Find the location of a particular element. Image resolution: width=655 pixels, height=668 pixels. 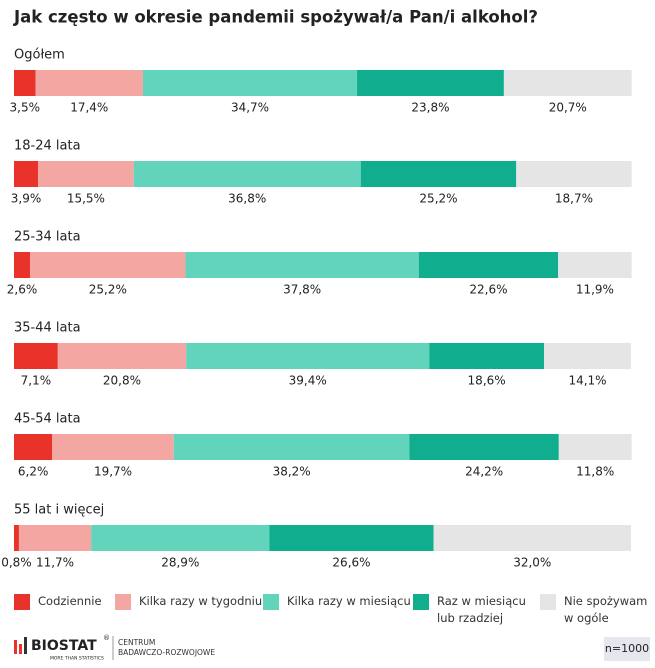

legend-item: Kilka razy w miesiącu is located at coordinates (337, 602).